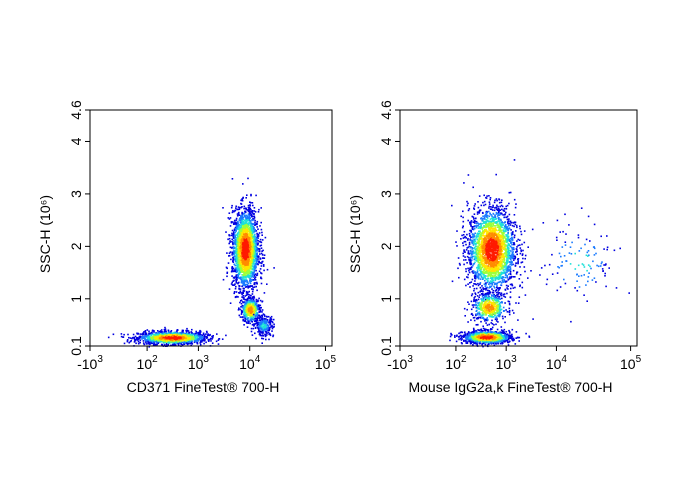 The image size is (688, 495). I want to click on y-tick-label: 4, so click(76, 141).